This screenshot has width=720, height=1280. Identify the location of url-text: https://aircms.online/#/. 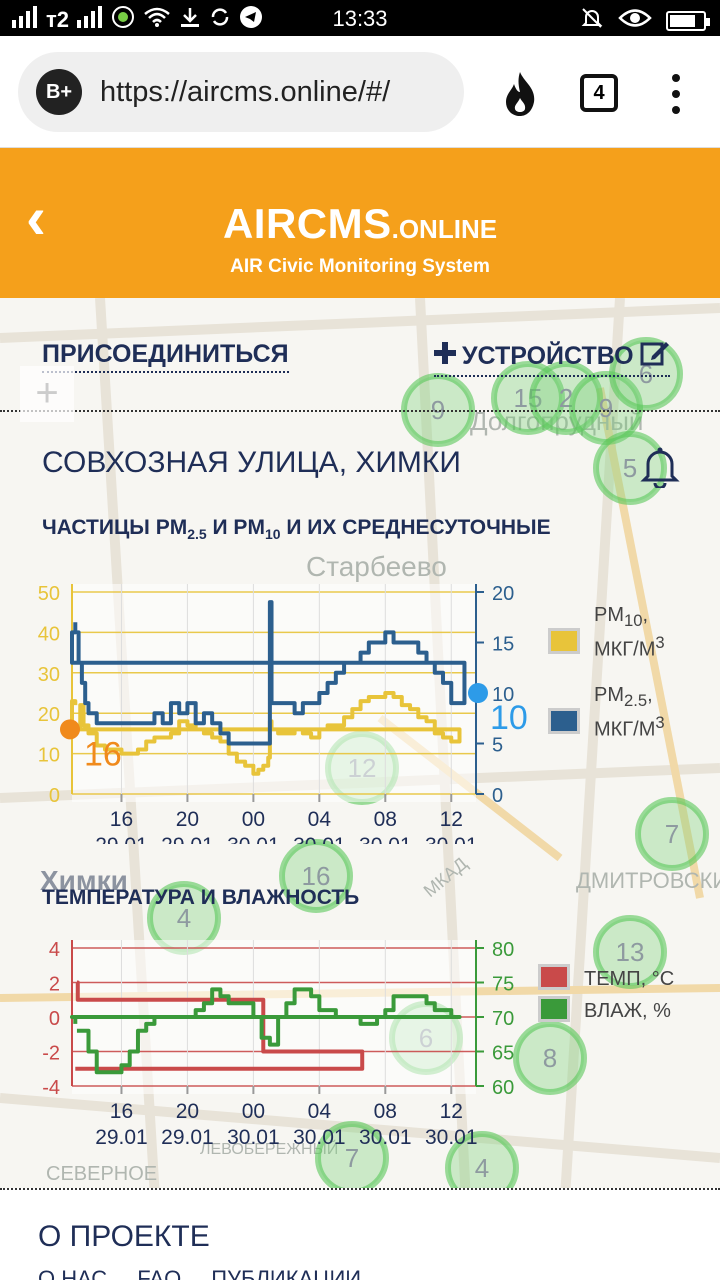
(245, 91).